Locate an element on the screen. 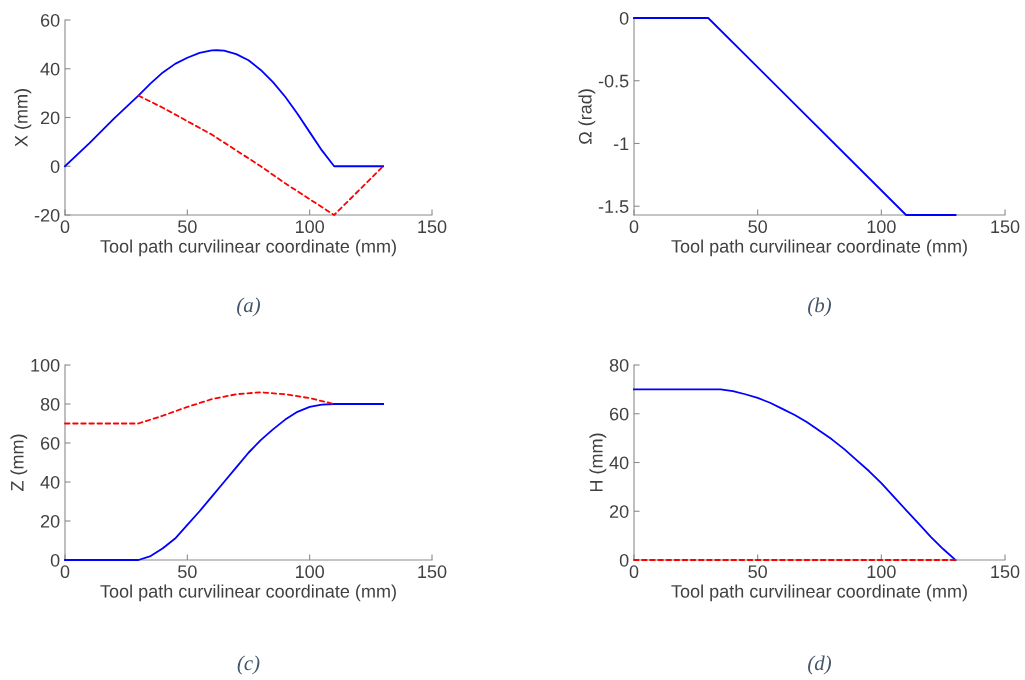 This screenshot has width=1025, height=680. y-tick-label: -20 is located at coordinates (47, 215).